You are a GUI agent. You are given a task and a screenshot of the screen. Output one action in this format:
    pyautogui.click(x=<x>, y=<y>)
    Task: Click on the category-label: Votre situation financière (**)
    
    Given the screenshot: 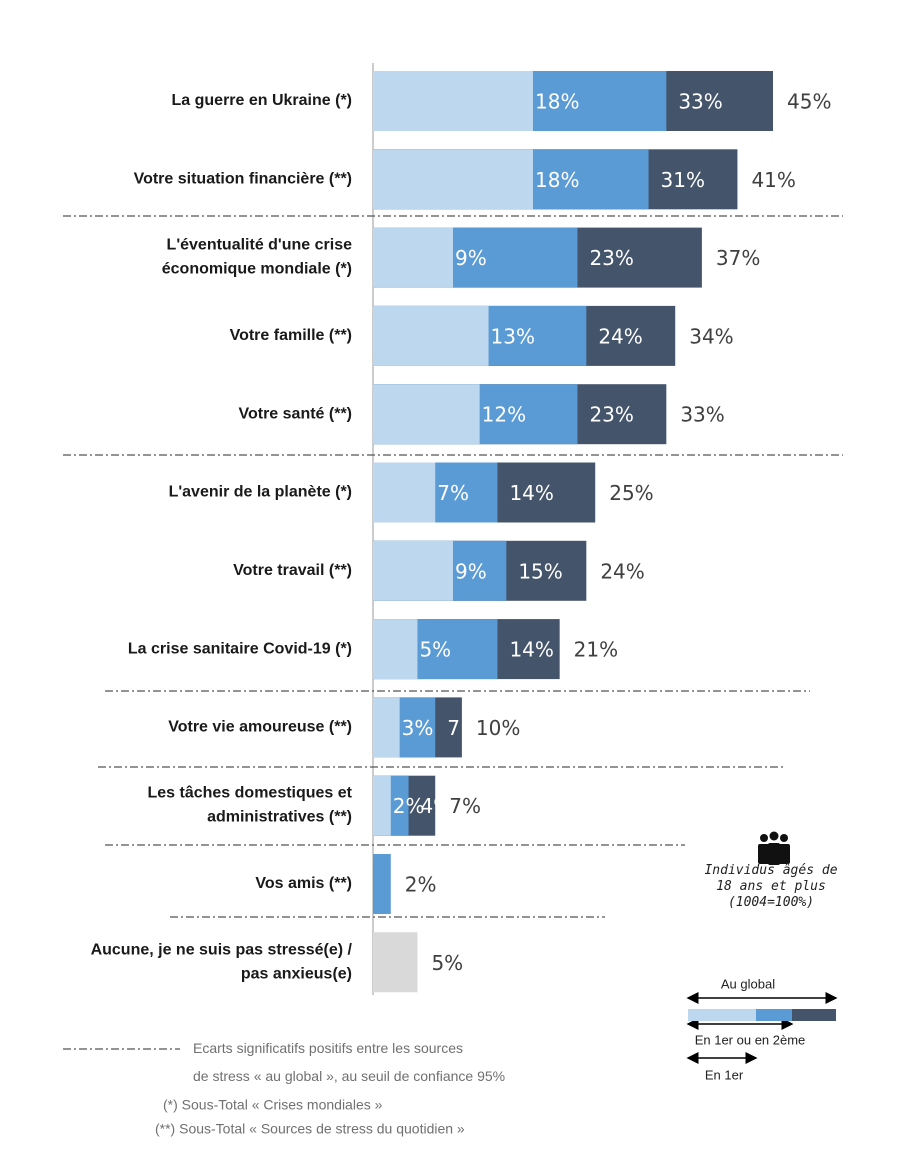 What is the action you would take?
    pyautogui.click(x=243, y=179)
    